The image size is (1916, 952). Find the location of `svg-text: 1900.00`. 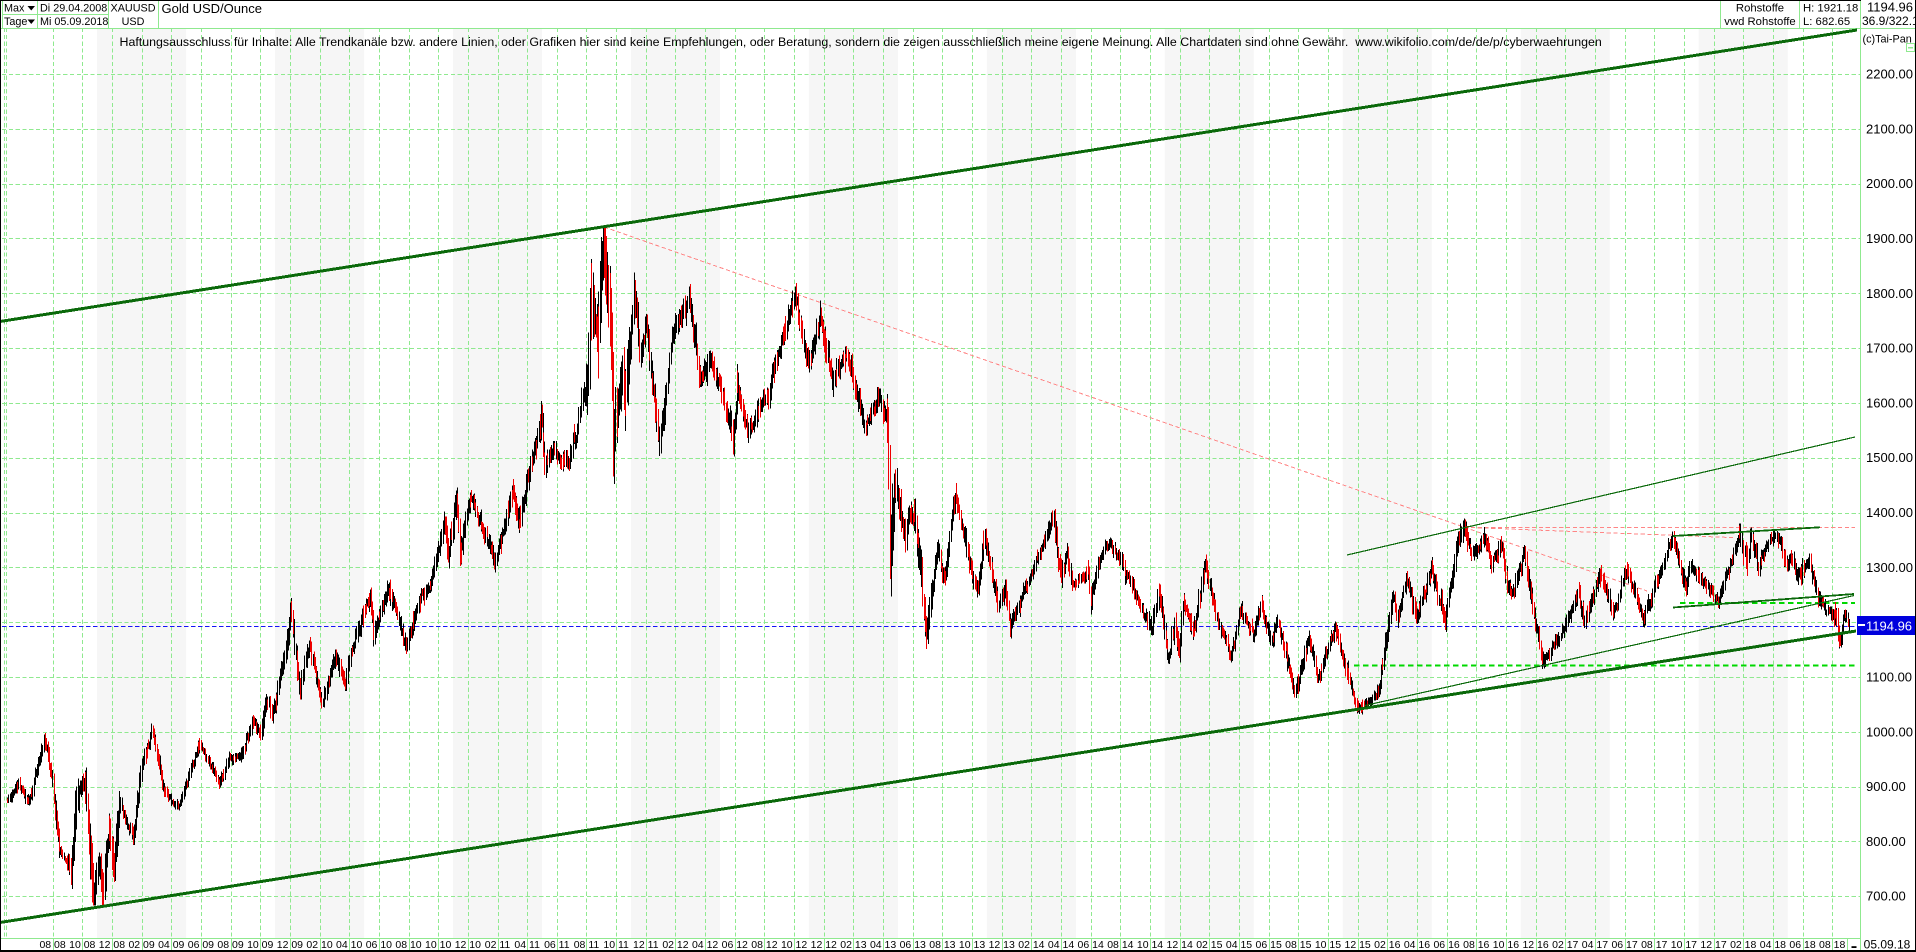

svg-text: 1900.00 is located at coordinates (1889, 238).